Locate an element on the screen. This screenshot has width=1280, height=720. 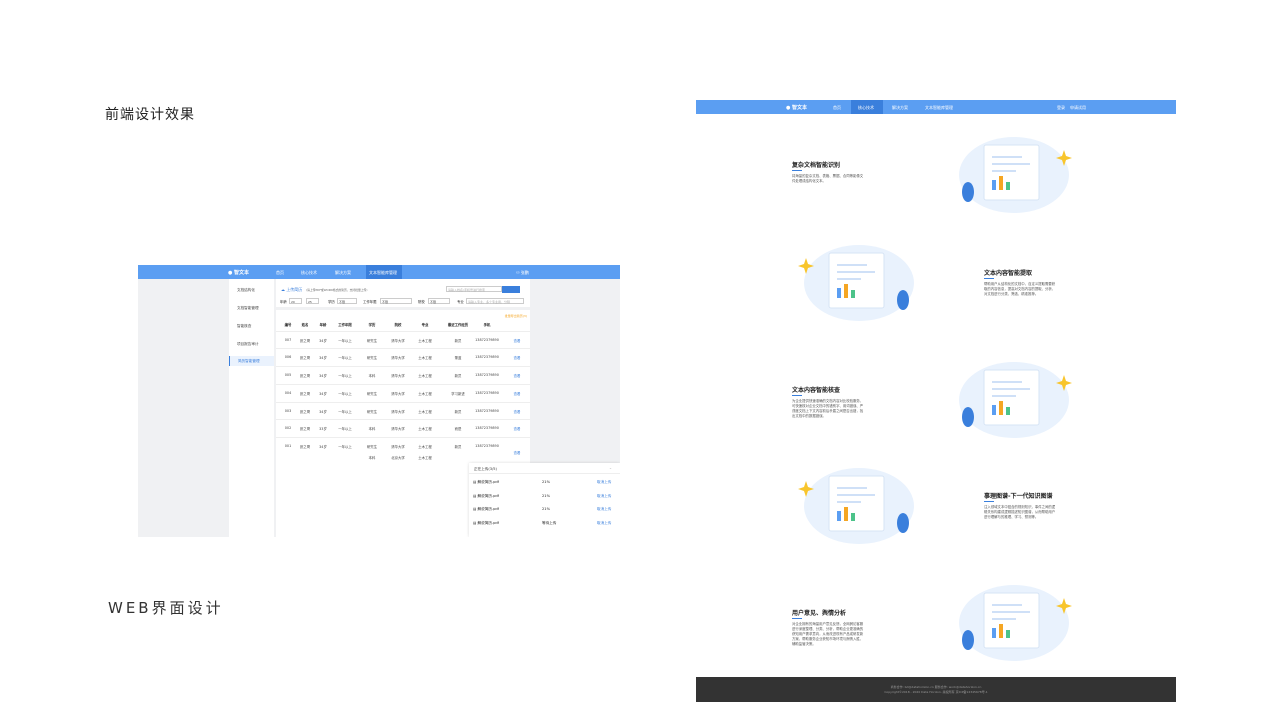
upload-resume-button: ☁ 上传简历 is located at coordinates (292, 289).